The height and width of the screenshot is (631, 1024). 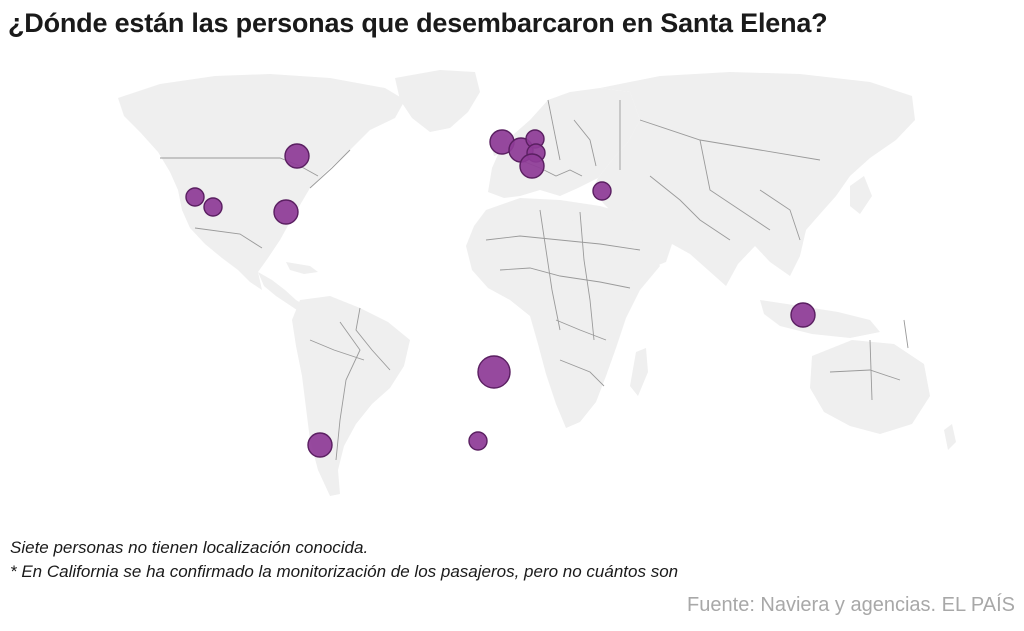 I want to click on bubble-turkey, so click(x=602, y=191).